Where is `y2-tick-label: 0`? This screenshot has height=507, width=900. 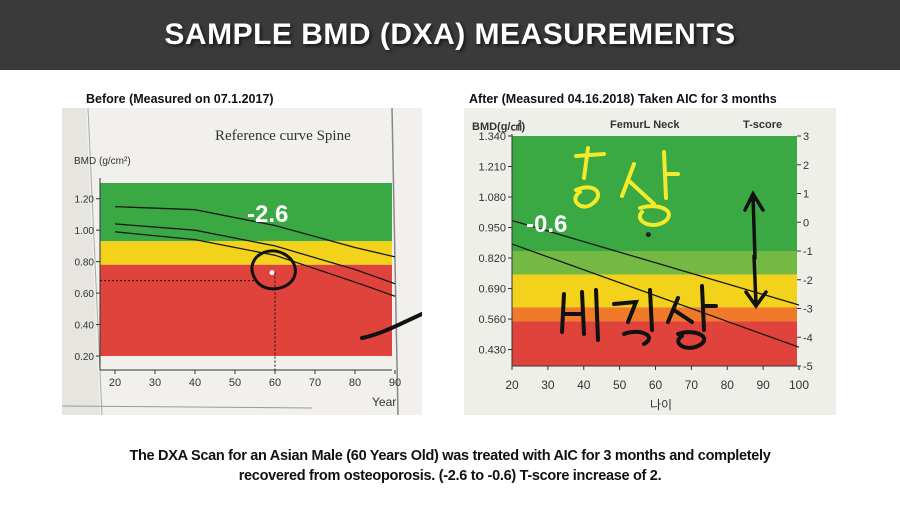
y2-tick-label: 0 is located at coordinates (806, 223).